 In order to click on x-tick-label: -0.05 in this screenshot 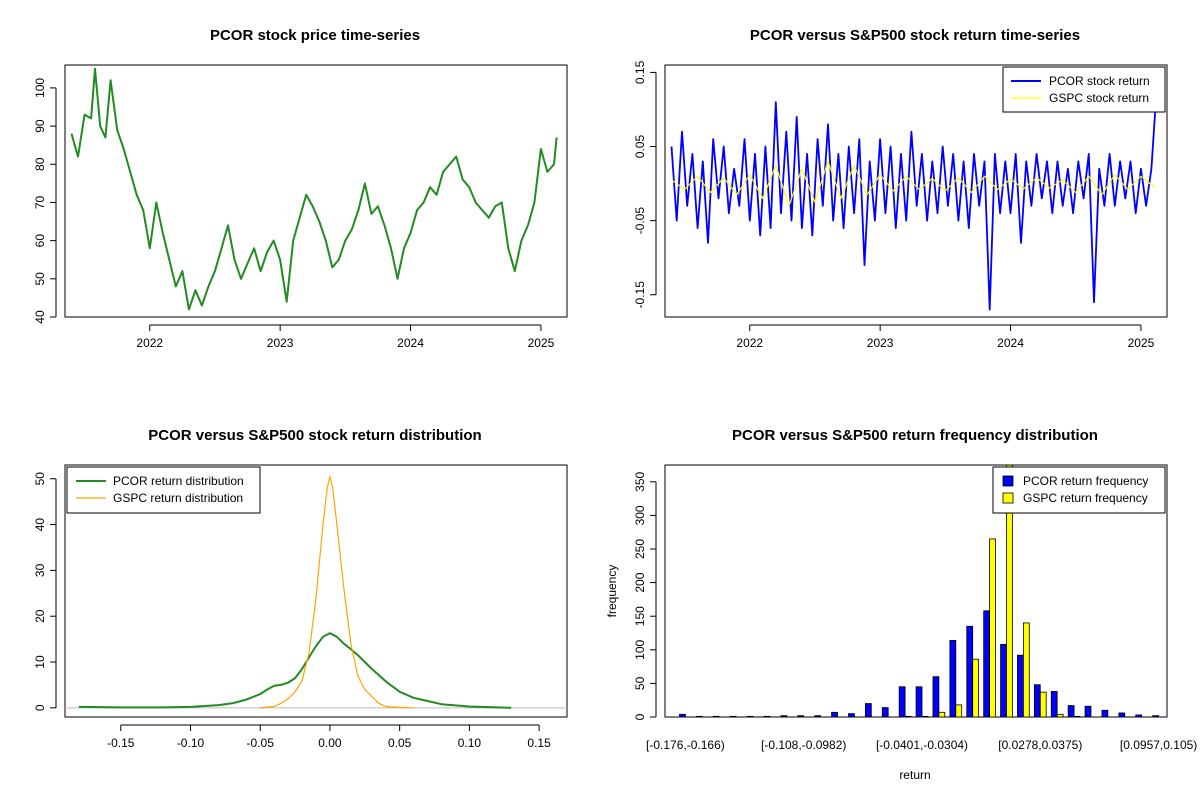, I will do `click(261, 743)`.